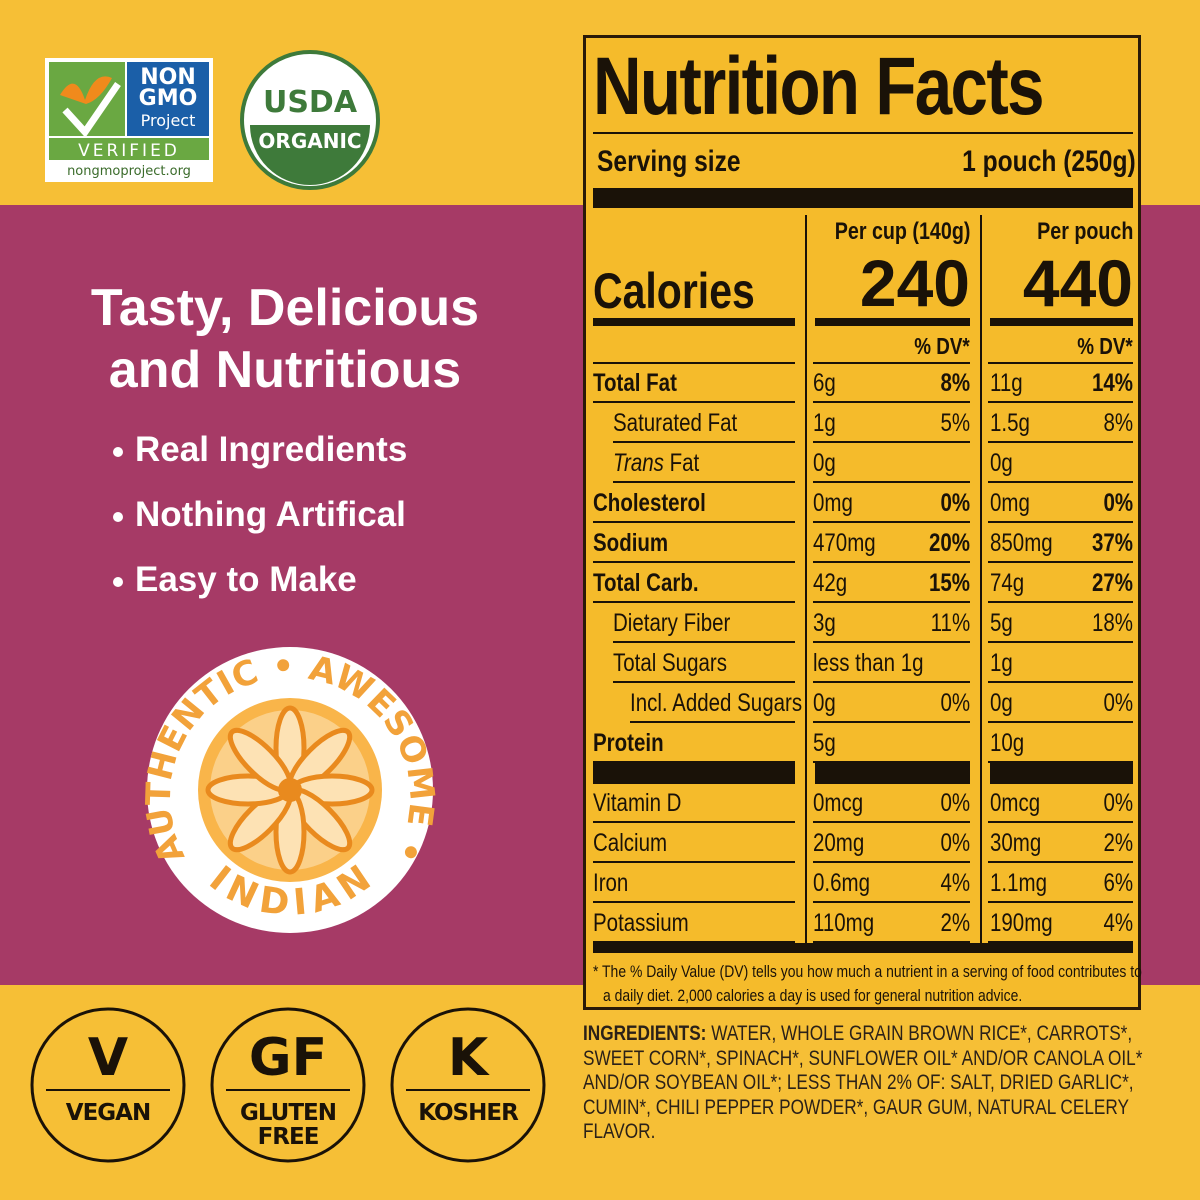 The image size is (1200, 1200). I want to click on usda-green, so click(310, 155).